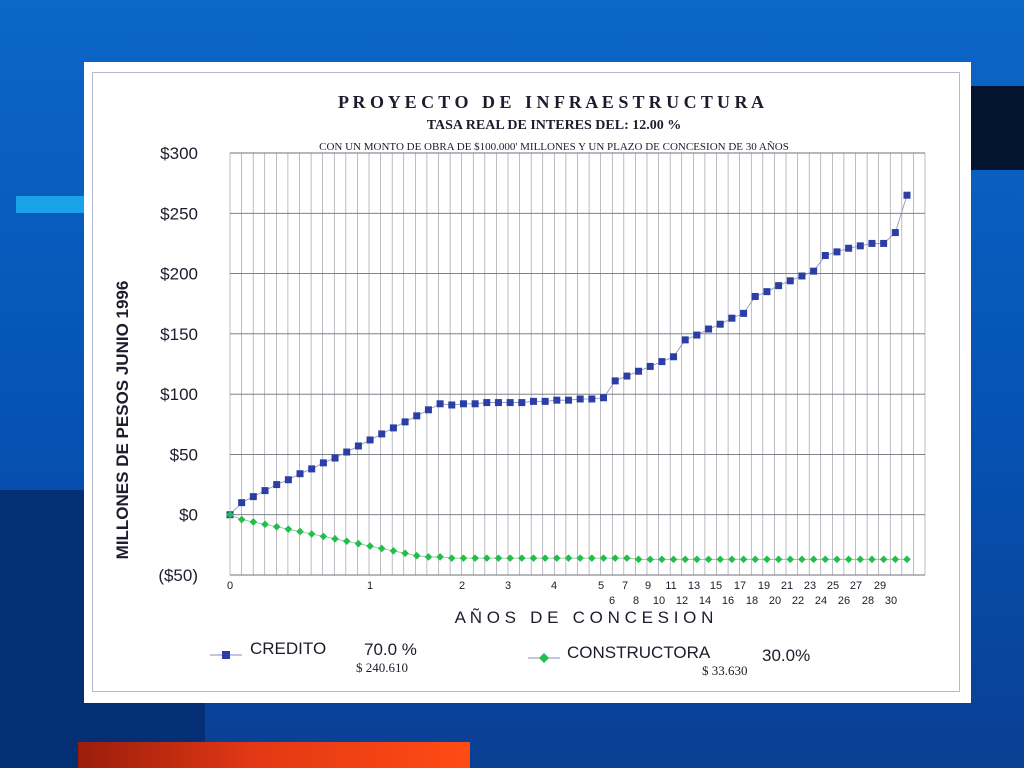 The width and height of the screenshot is (1024, 768). What do you see at coordinates (705, 601) in the screenshot?
I see `x-tick-label: 14` at bounding box center [705, 601].